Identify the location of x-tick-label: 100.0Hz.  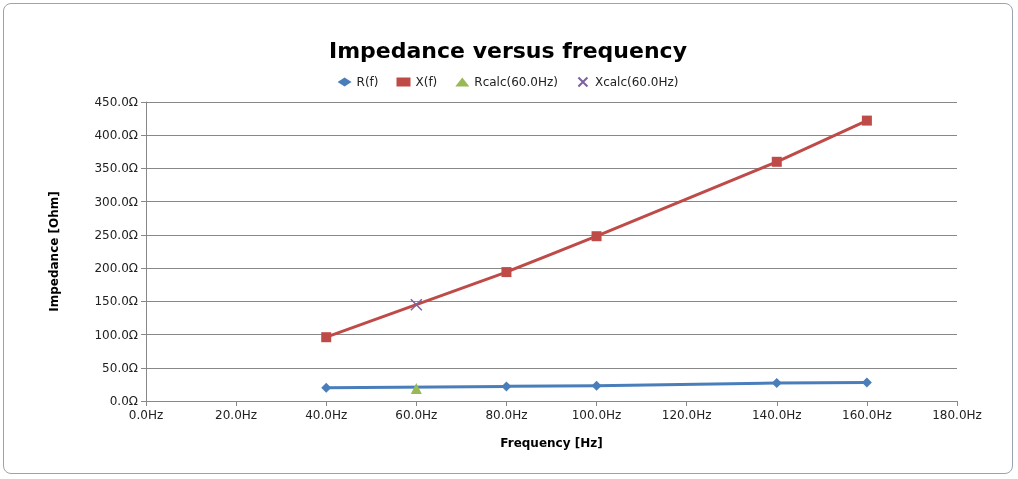
(596, 415).